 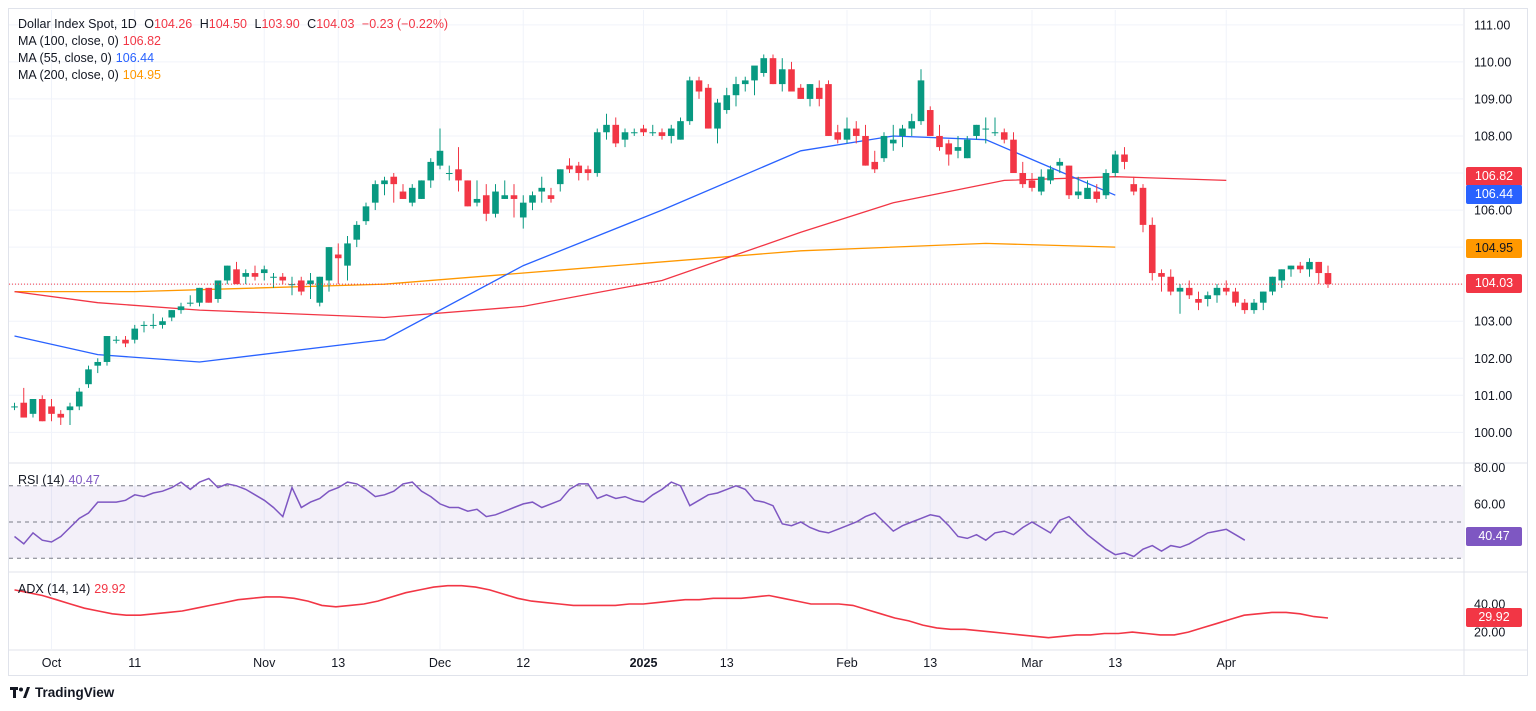 What do you see at coordinates (61, 480) in the screenshot?
I see `rsi-legend: RSI (14) 40.47` at bounding box center [61, 480].